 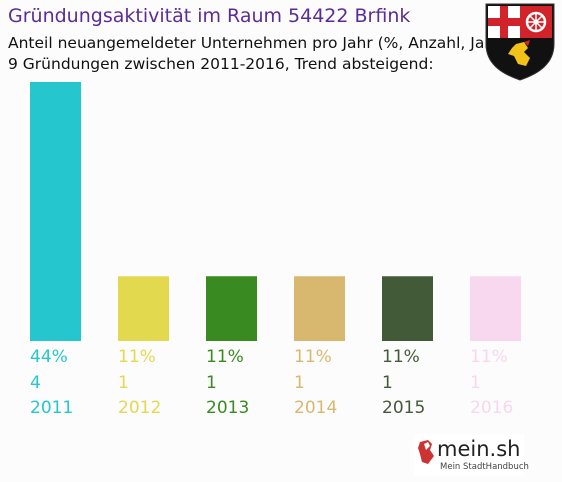 I want to click on count-label-2012: 1, so click(x=123, y=383).